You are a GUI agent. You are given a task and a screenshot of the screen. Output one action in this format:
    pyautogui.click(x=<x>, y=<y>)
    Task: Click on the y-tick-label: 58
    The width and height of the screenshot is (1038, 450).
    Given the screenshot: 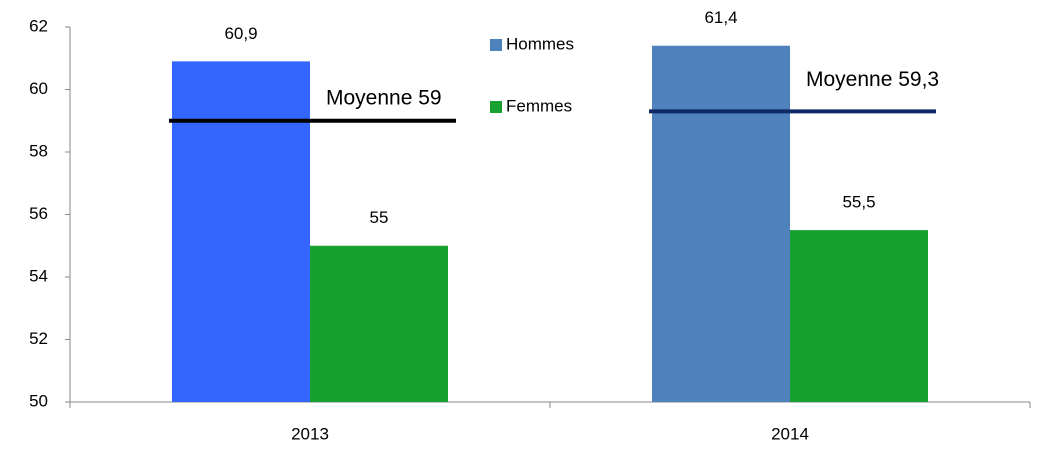 What is the action you would take?
    pyautogui.click(x=38, y=150)
    